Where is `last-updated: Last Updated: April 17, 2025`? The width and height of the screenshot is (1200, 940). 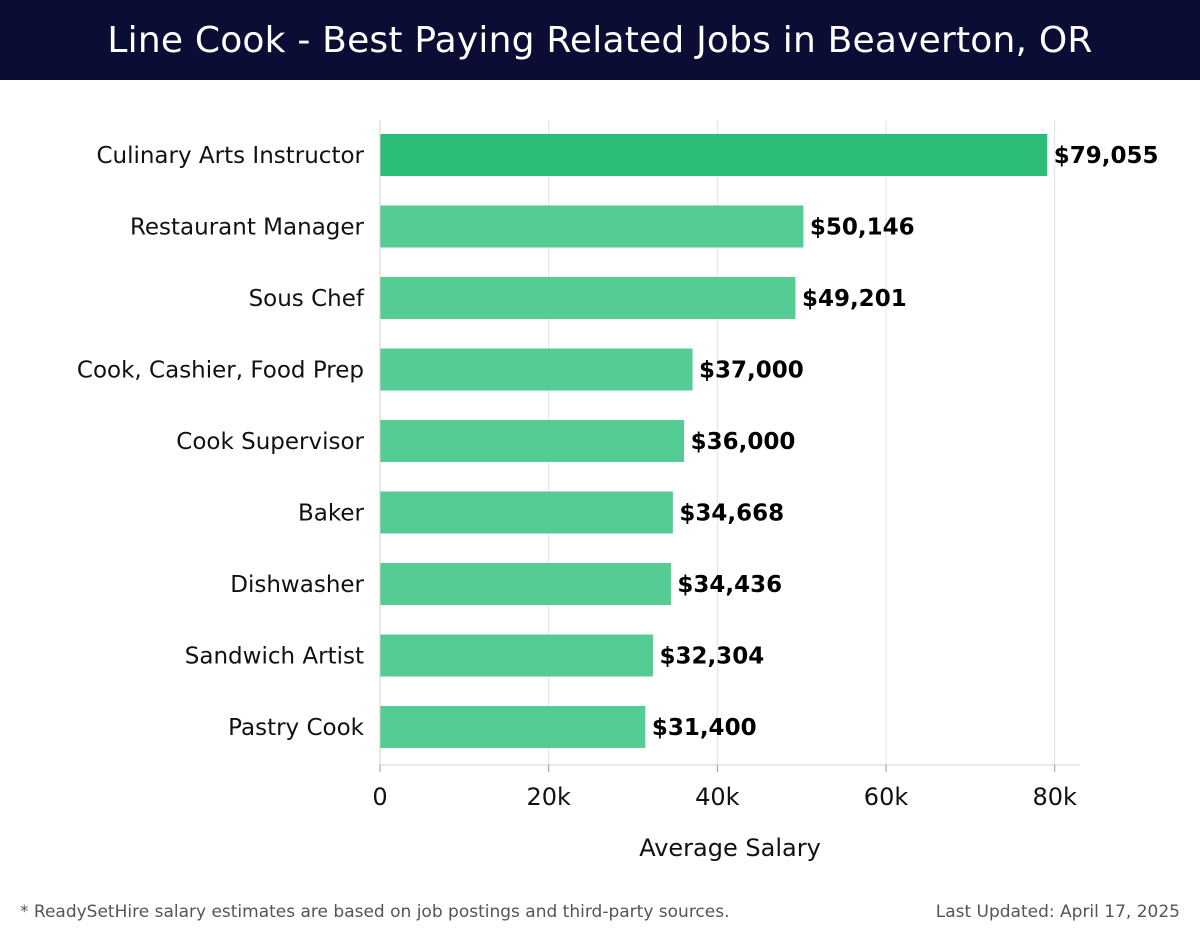 last-updated: Last Updated: April 17, 2025 is located at coordinates (1057, 912).